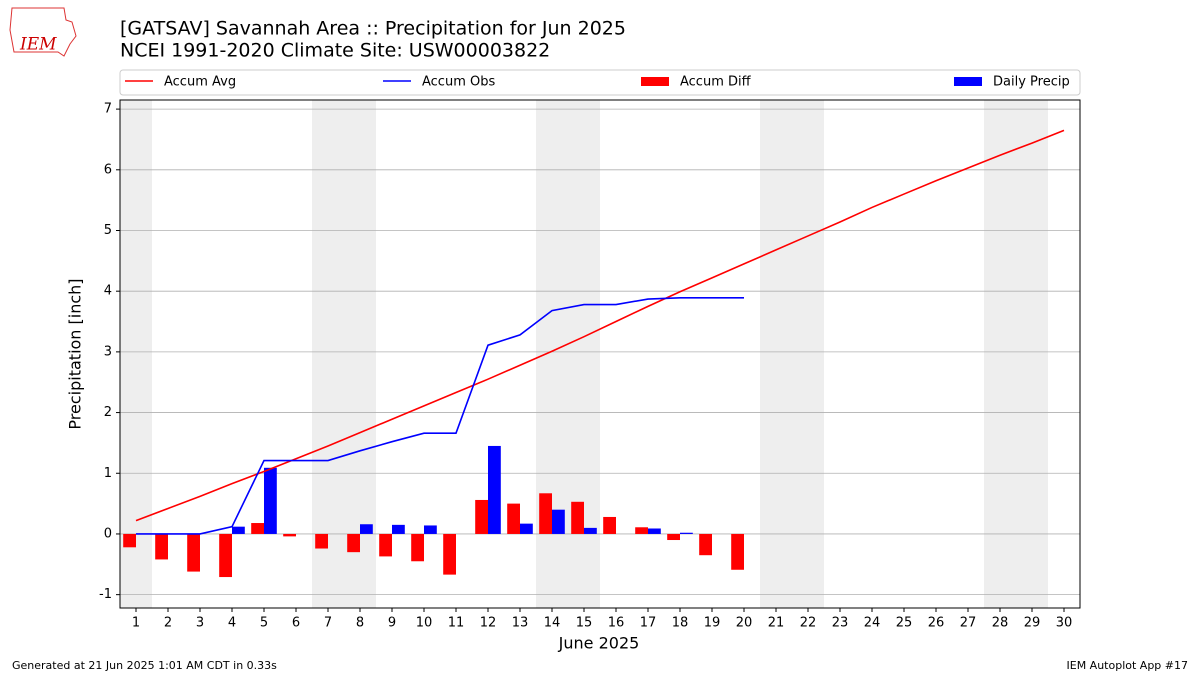 This screenshot has height=675, width=1200. Describe the element at coordinates (600, 82) in the screenshot. I see `legend-box` at that location.